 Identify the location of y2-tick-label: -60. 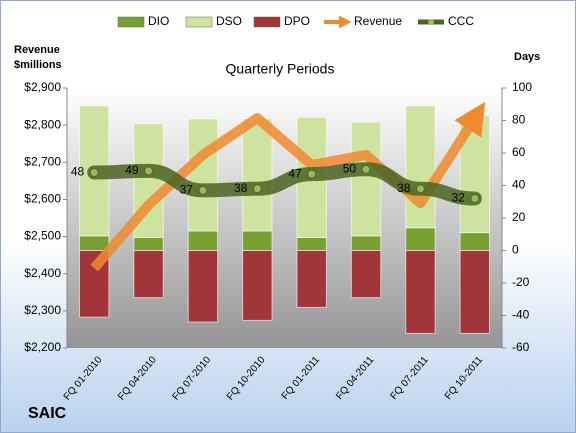
(521, 347).